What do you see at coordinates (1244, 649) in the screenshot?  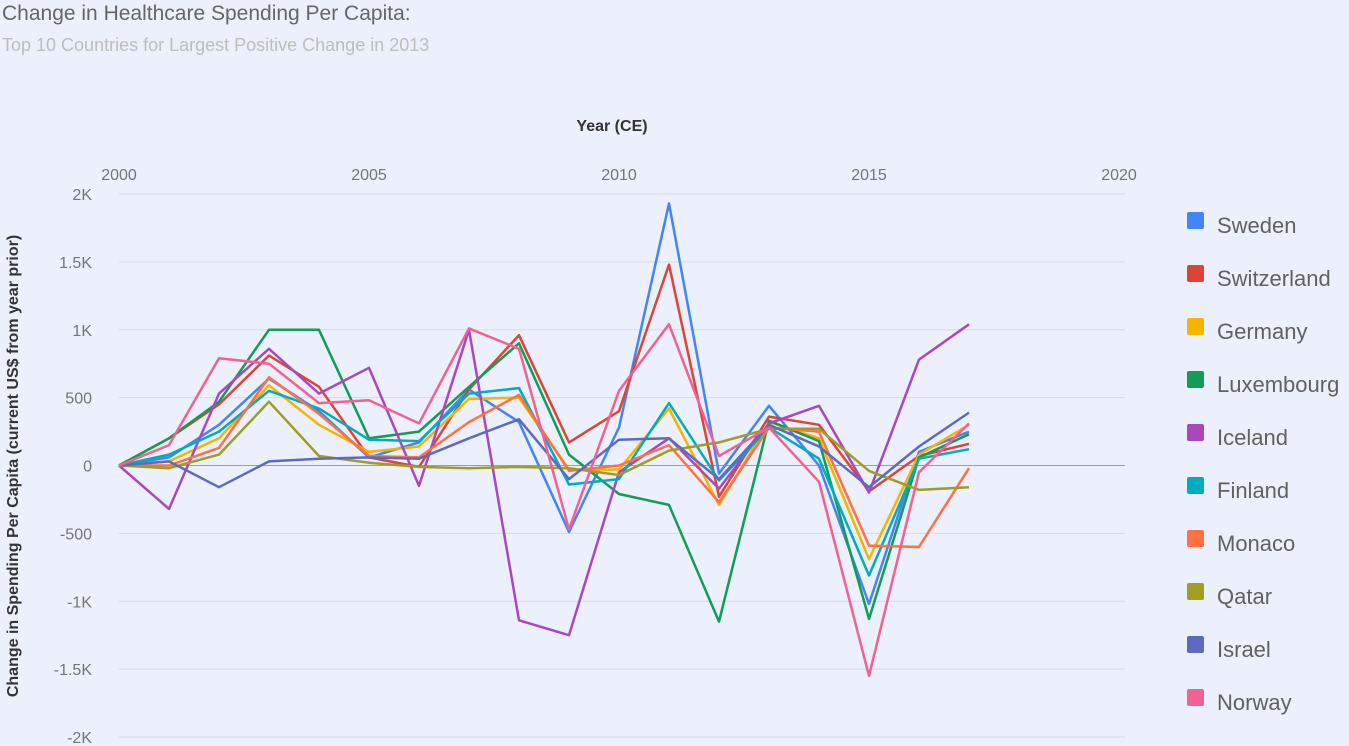 I see `legend-label: Israel` at bounding box center [1244, 649].